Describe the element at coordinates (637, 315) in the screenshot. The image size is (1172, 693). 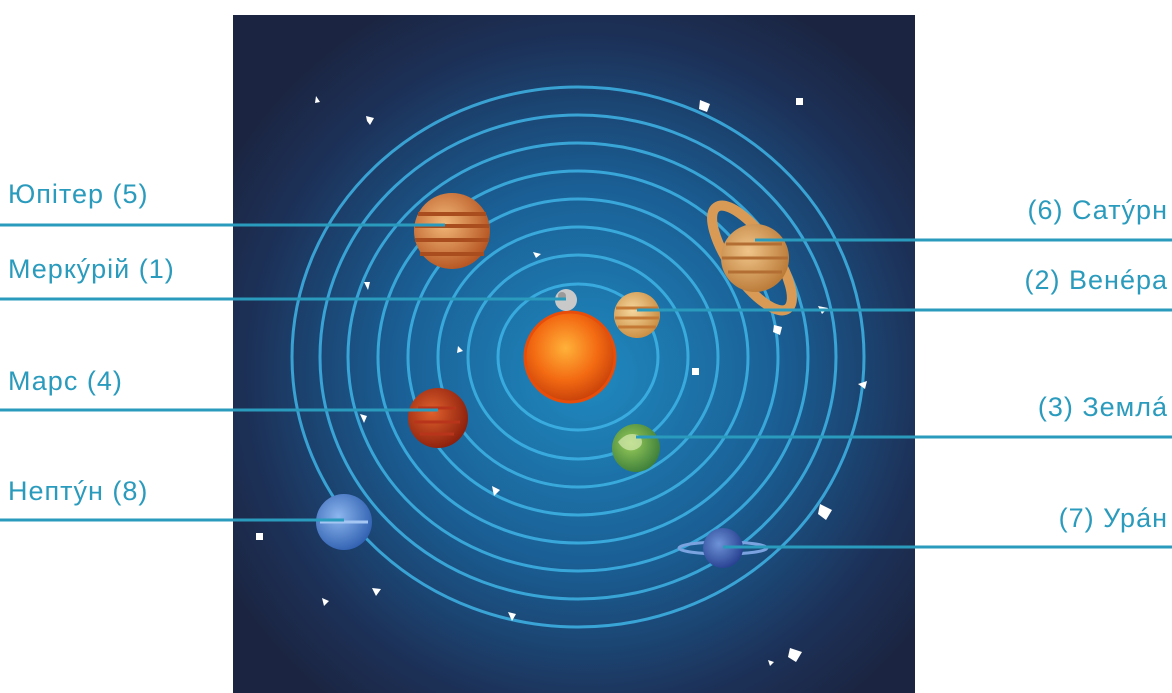
I see `venus-planet` at that location.